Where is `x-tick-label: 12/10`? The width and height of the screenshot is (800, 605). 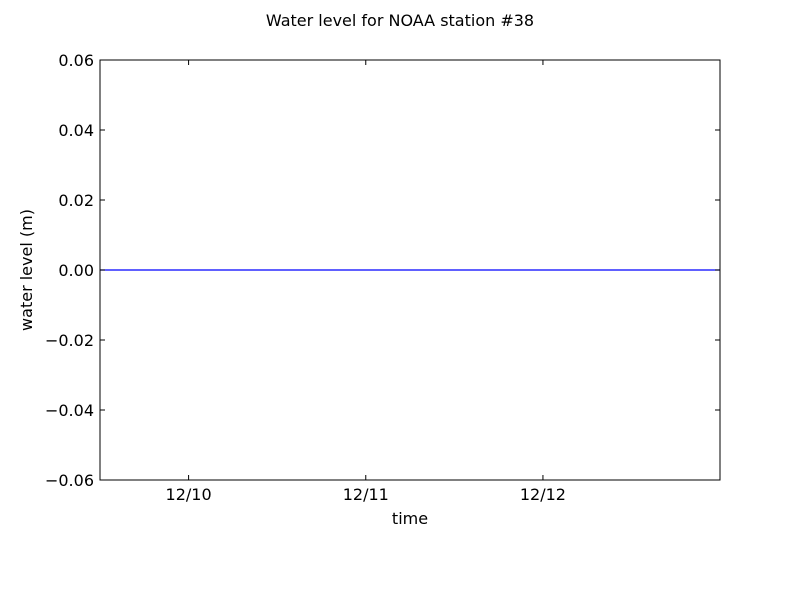
x-tick-label: 12/10 is located at coordinates (189, 494).